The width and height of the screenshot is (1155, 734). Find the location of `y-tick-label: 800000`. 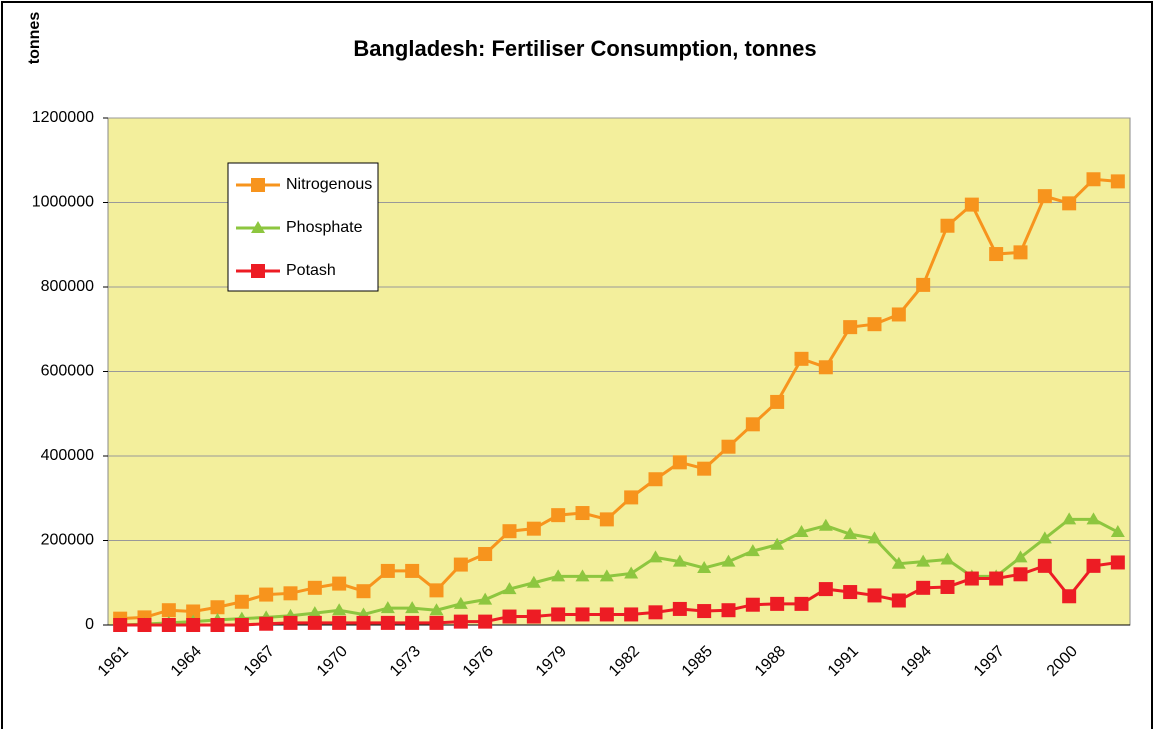

y-tick-label: 800000 is located at coordinates (67, 286).